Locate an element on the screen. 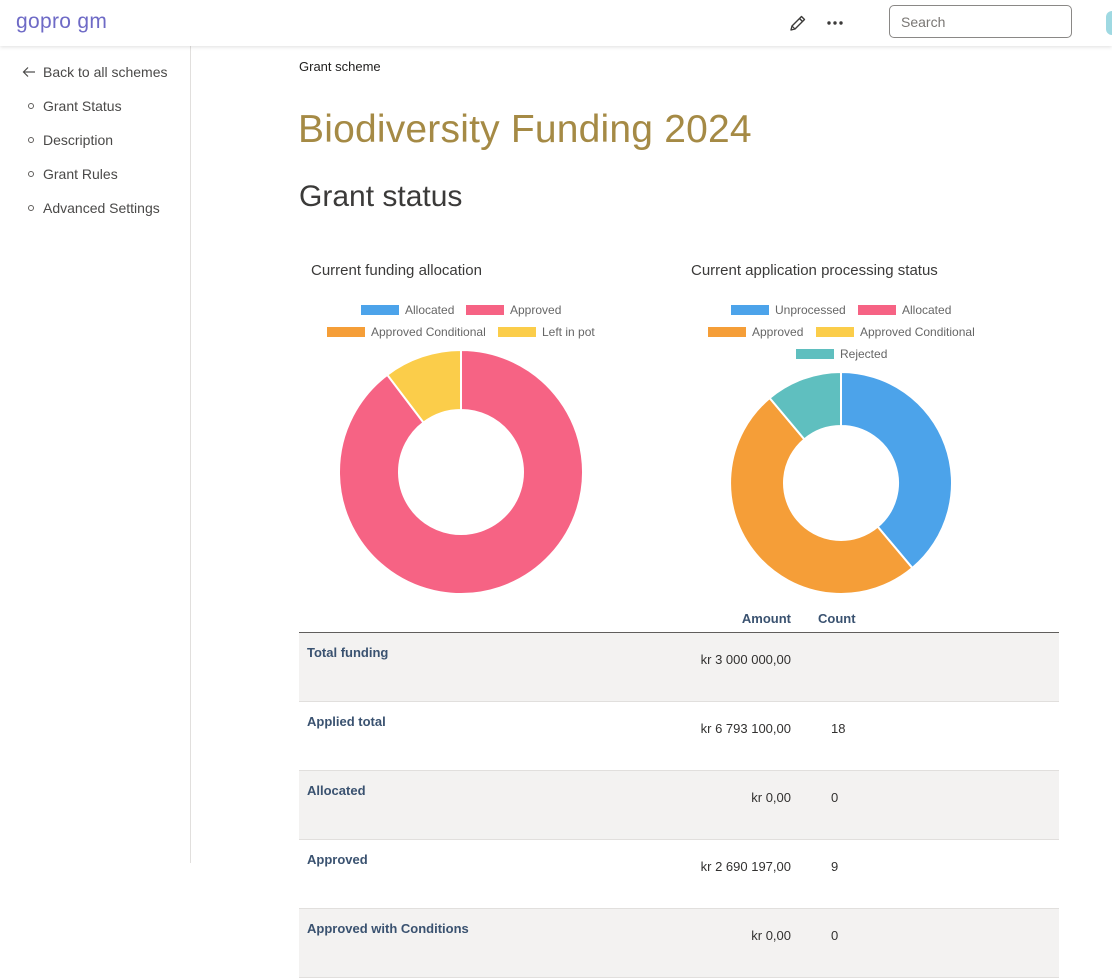 Image resolution: width=1112 pixels, height=978 pixels. funding-donut-chart is located at coordinates (461, 471).